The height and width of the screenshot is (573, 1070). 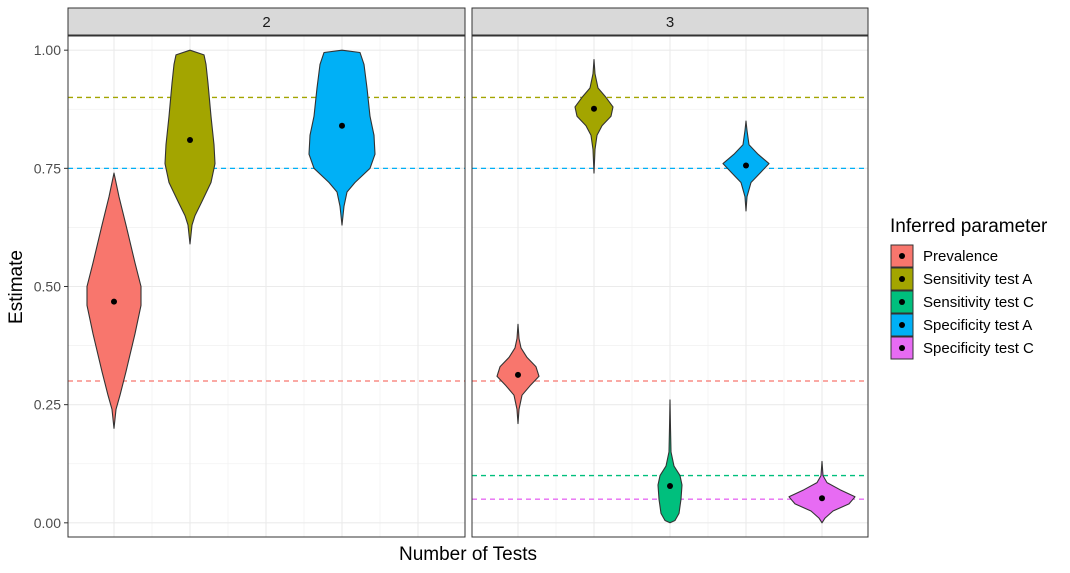 What do you see at coordinates (47, 523) in the screenshot?
I see `y-tick-label: 0.00` at bounding box center [47, 523].